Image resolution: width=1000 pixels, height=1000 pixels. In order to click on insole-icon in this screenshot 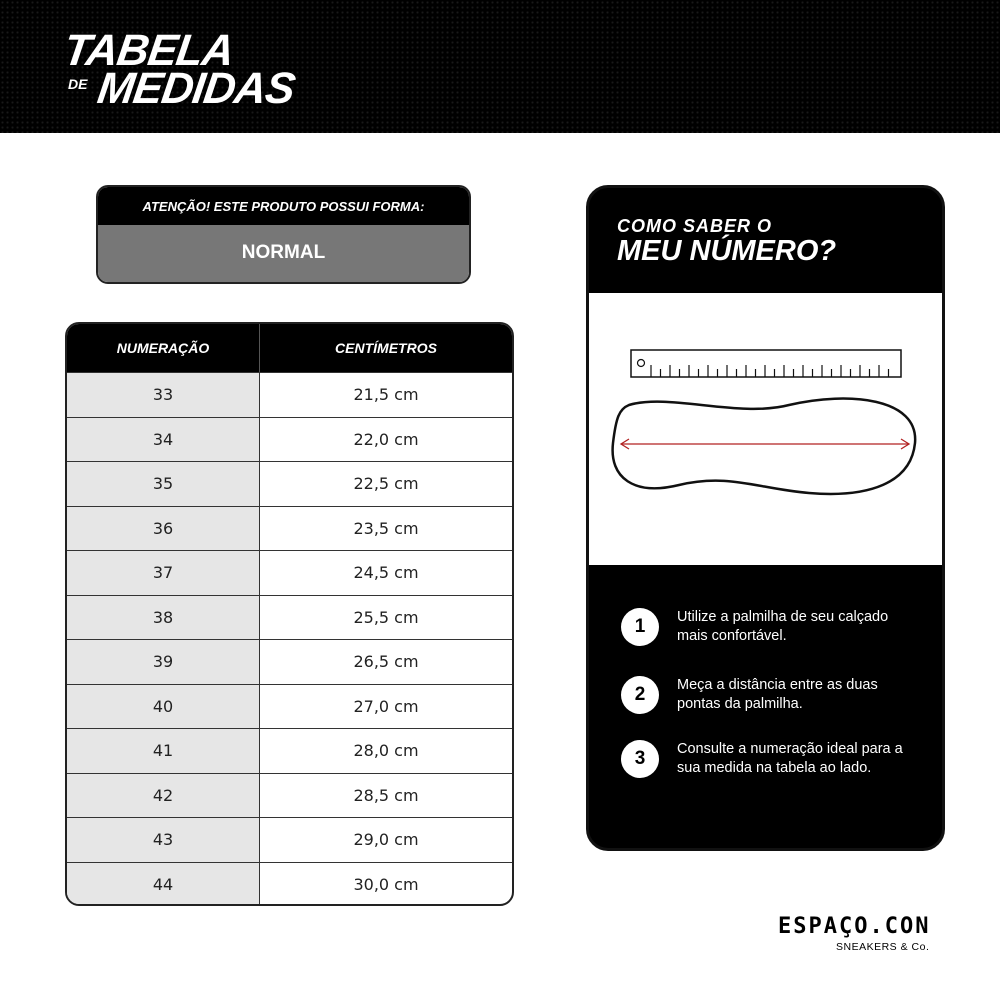, I will do `click(764, 446)`.